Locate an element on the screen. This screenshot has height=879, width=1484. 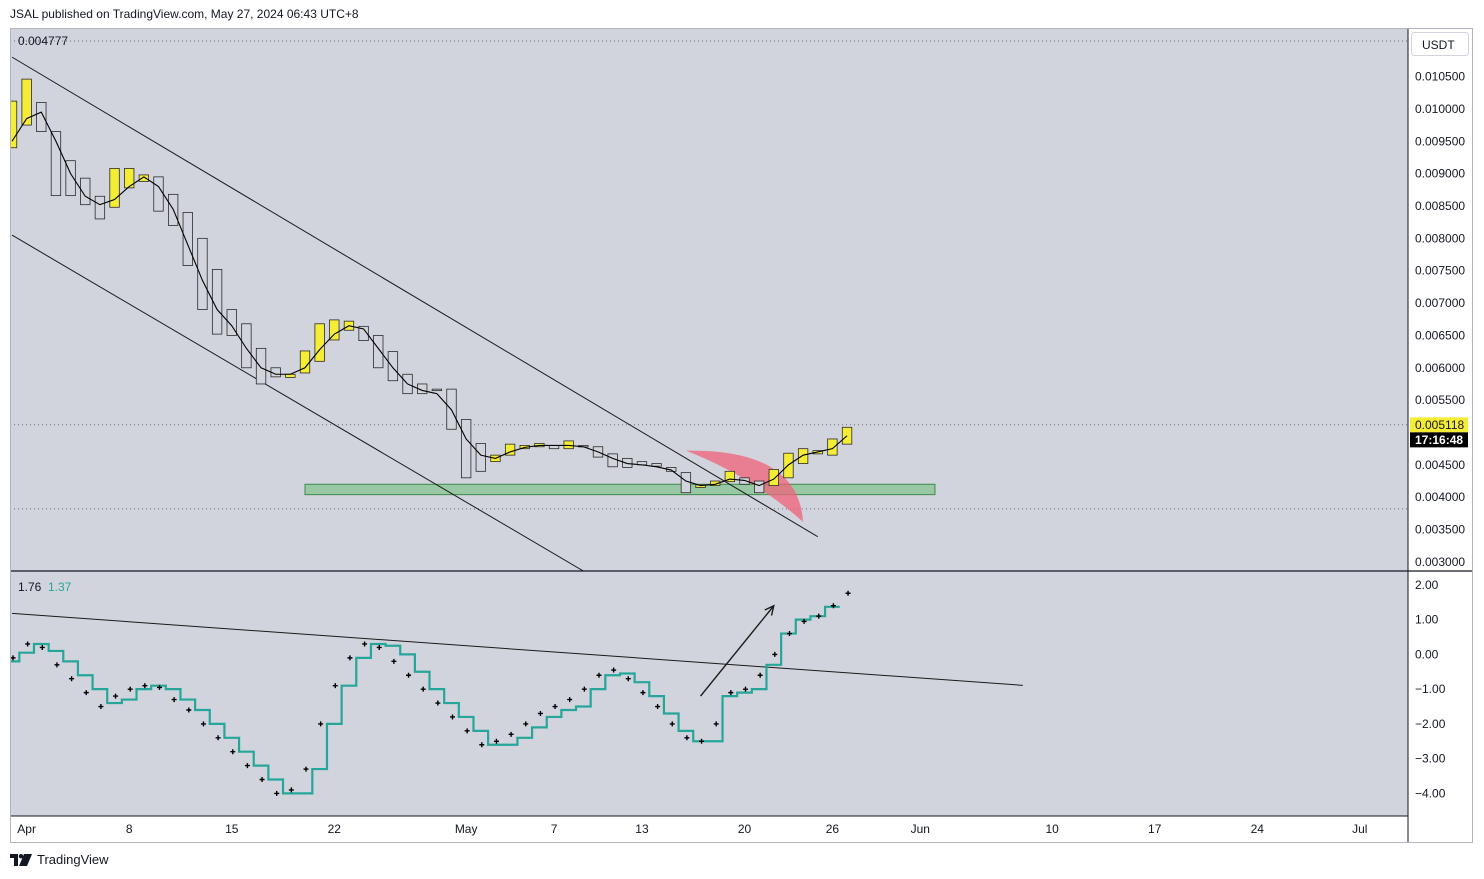
time-axis: Apr 8 15 22 May 7 13 20 26 Jun 10 17 24 Jul is located at coordinates (741, 829).